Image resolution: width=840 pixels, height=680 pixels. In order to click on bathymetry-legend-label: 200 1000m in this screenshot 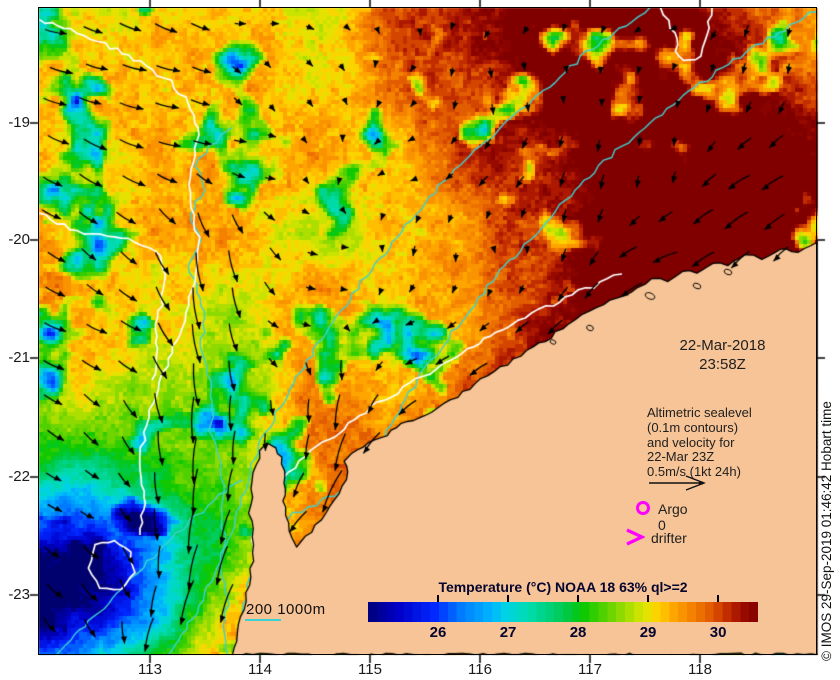, I will do `click(286, 609)`.